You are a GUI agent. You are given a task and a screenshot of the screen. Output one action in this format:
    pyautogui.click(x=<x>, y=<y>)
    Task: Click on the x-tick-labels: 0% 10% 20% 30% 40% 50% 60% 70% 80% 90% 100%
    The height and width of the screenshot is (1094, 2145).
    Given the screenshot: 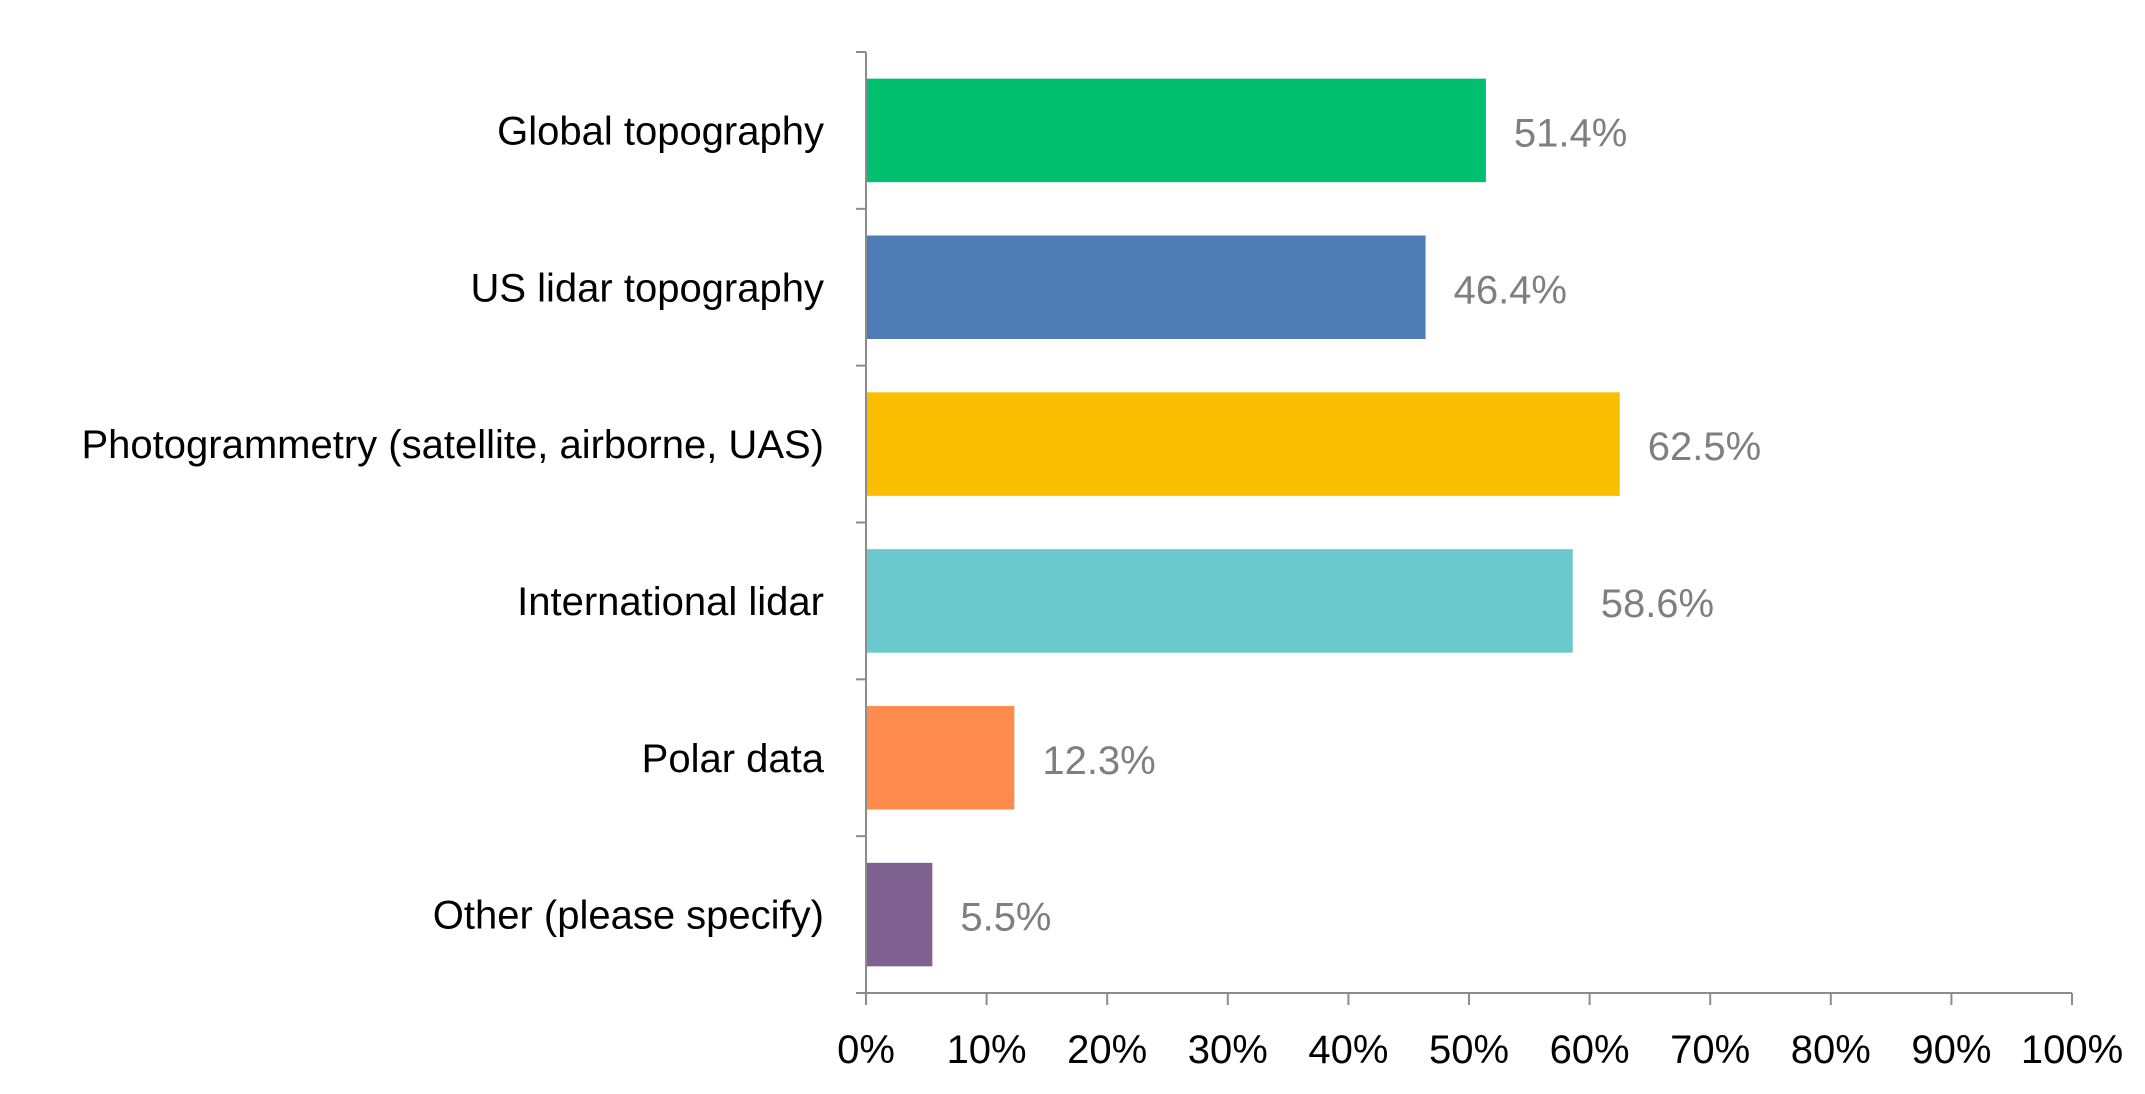 What is the action you would take?
    pyautogui.click(x=1480, y=1050)
    